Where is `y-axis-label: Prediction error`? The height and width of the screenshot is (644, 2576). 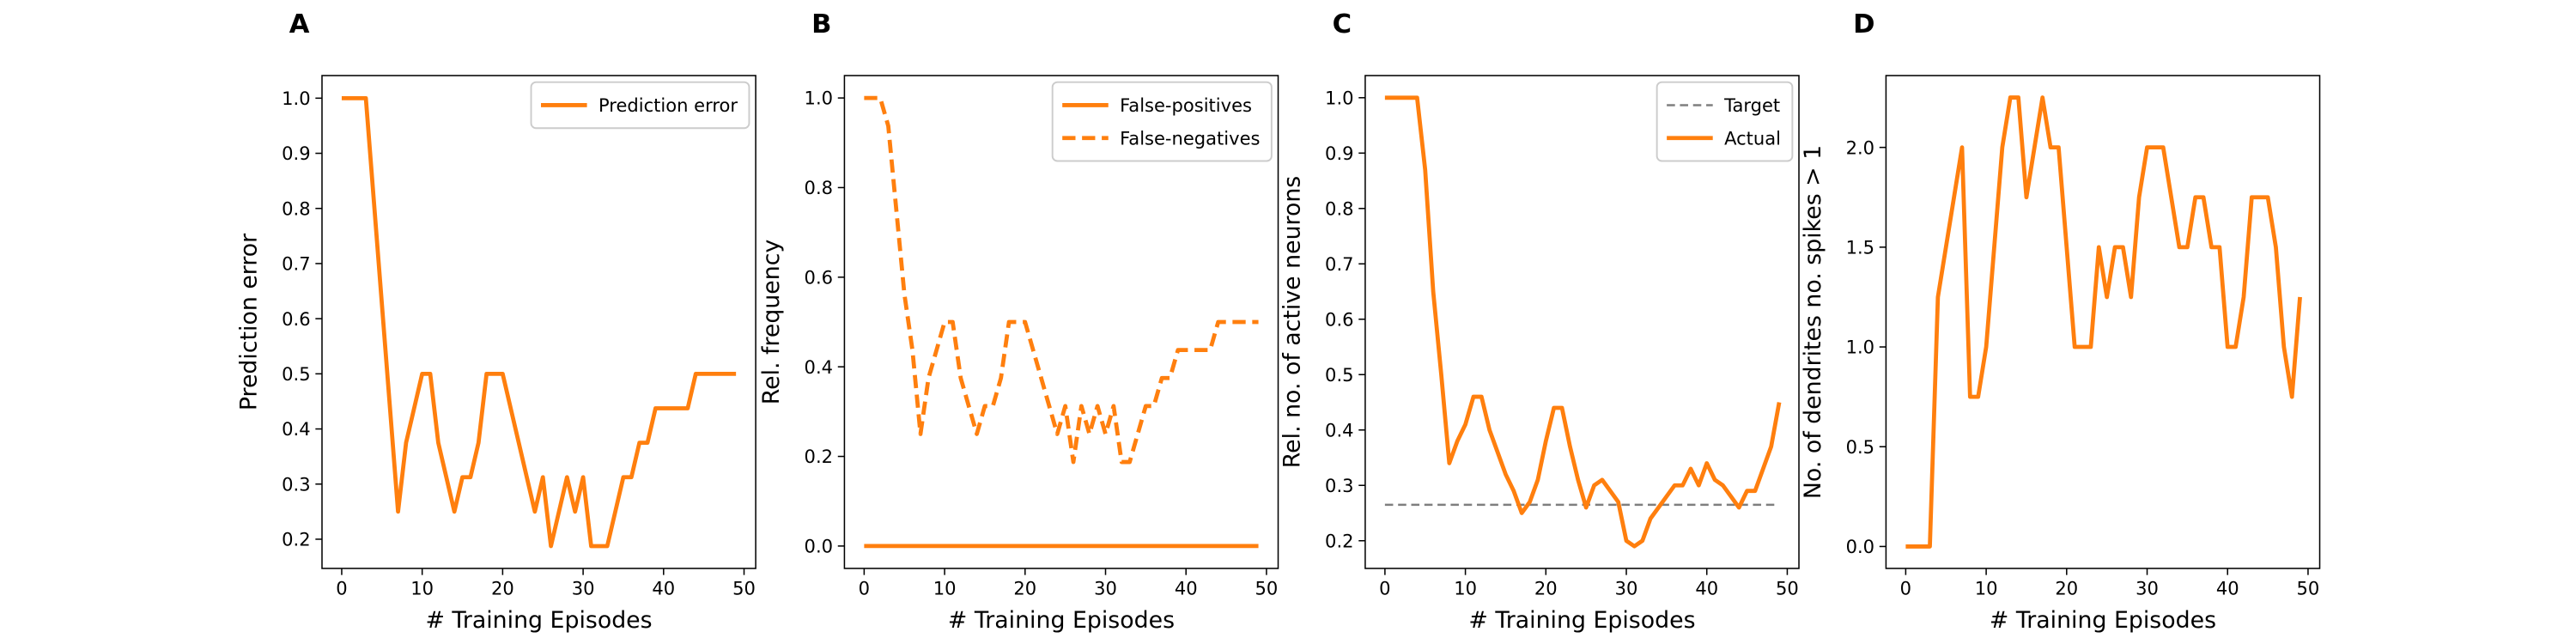 y-axis-label: Prediction error is located at coordinates (249, 322).